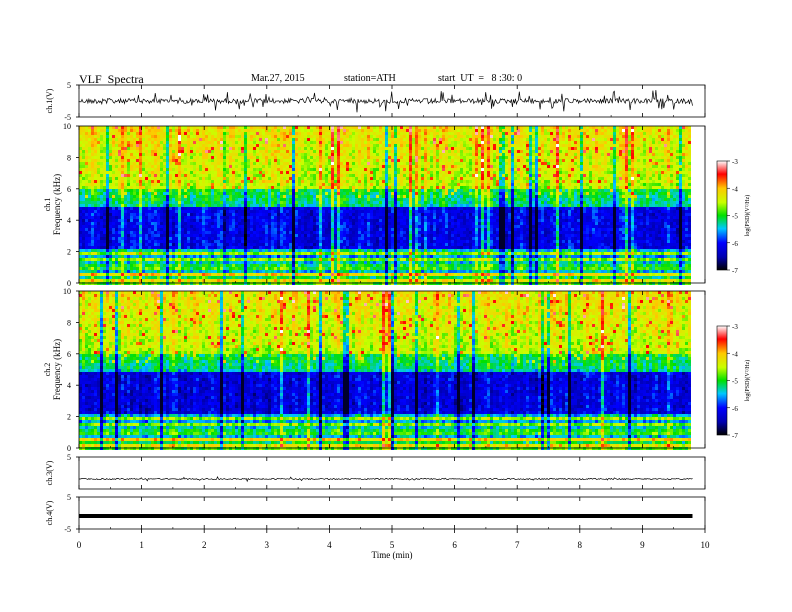 Image resolution: width=792 pixels, height=612 pixels. I want to click on x-tick-label: 8, so click(580, 545).